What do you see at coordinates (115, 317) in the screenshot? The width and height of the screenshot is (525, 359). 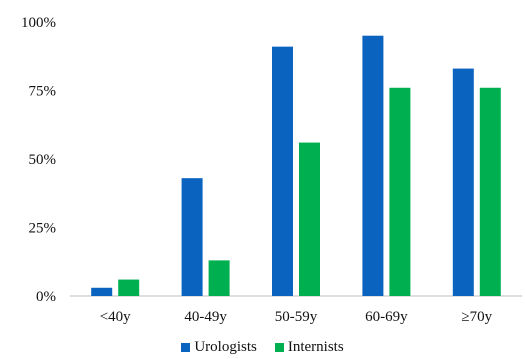 I see `x-tick-label: <40y` at bounding box center [115, 317].